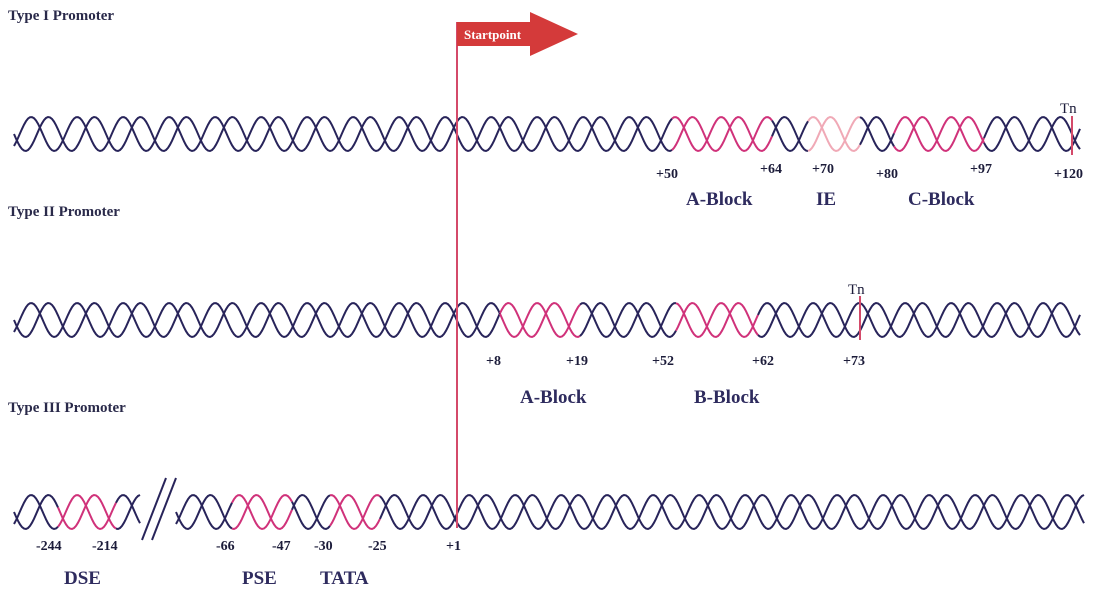  What do you see at coordinates (771, 169) in the screenshot?
I see `type-1-pos-64: +64` at bounding box center [771, 169].